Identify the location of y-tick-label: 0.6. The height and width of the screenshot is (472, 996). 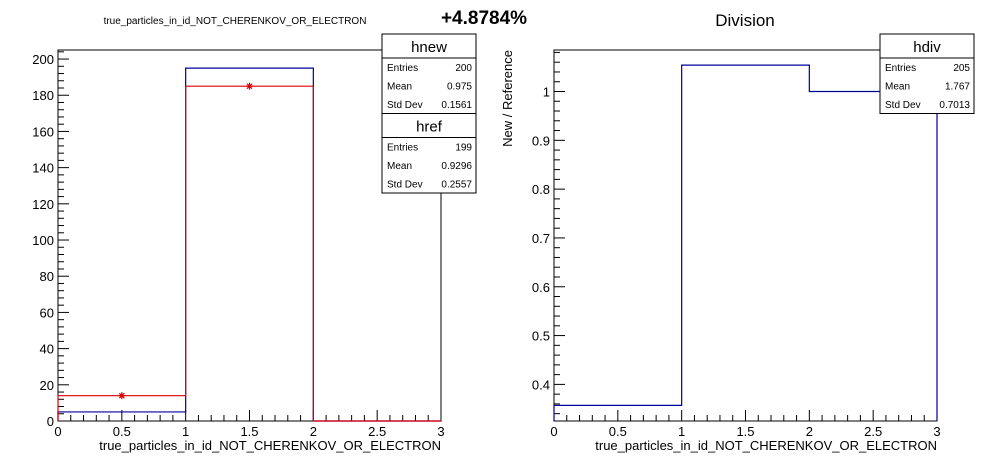
(541, 287).